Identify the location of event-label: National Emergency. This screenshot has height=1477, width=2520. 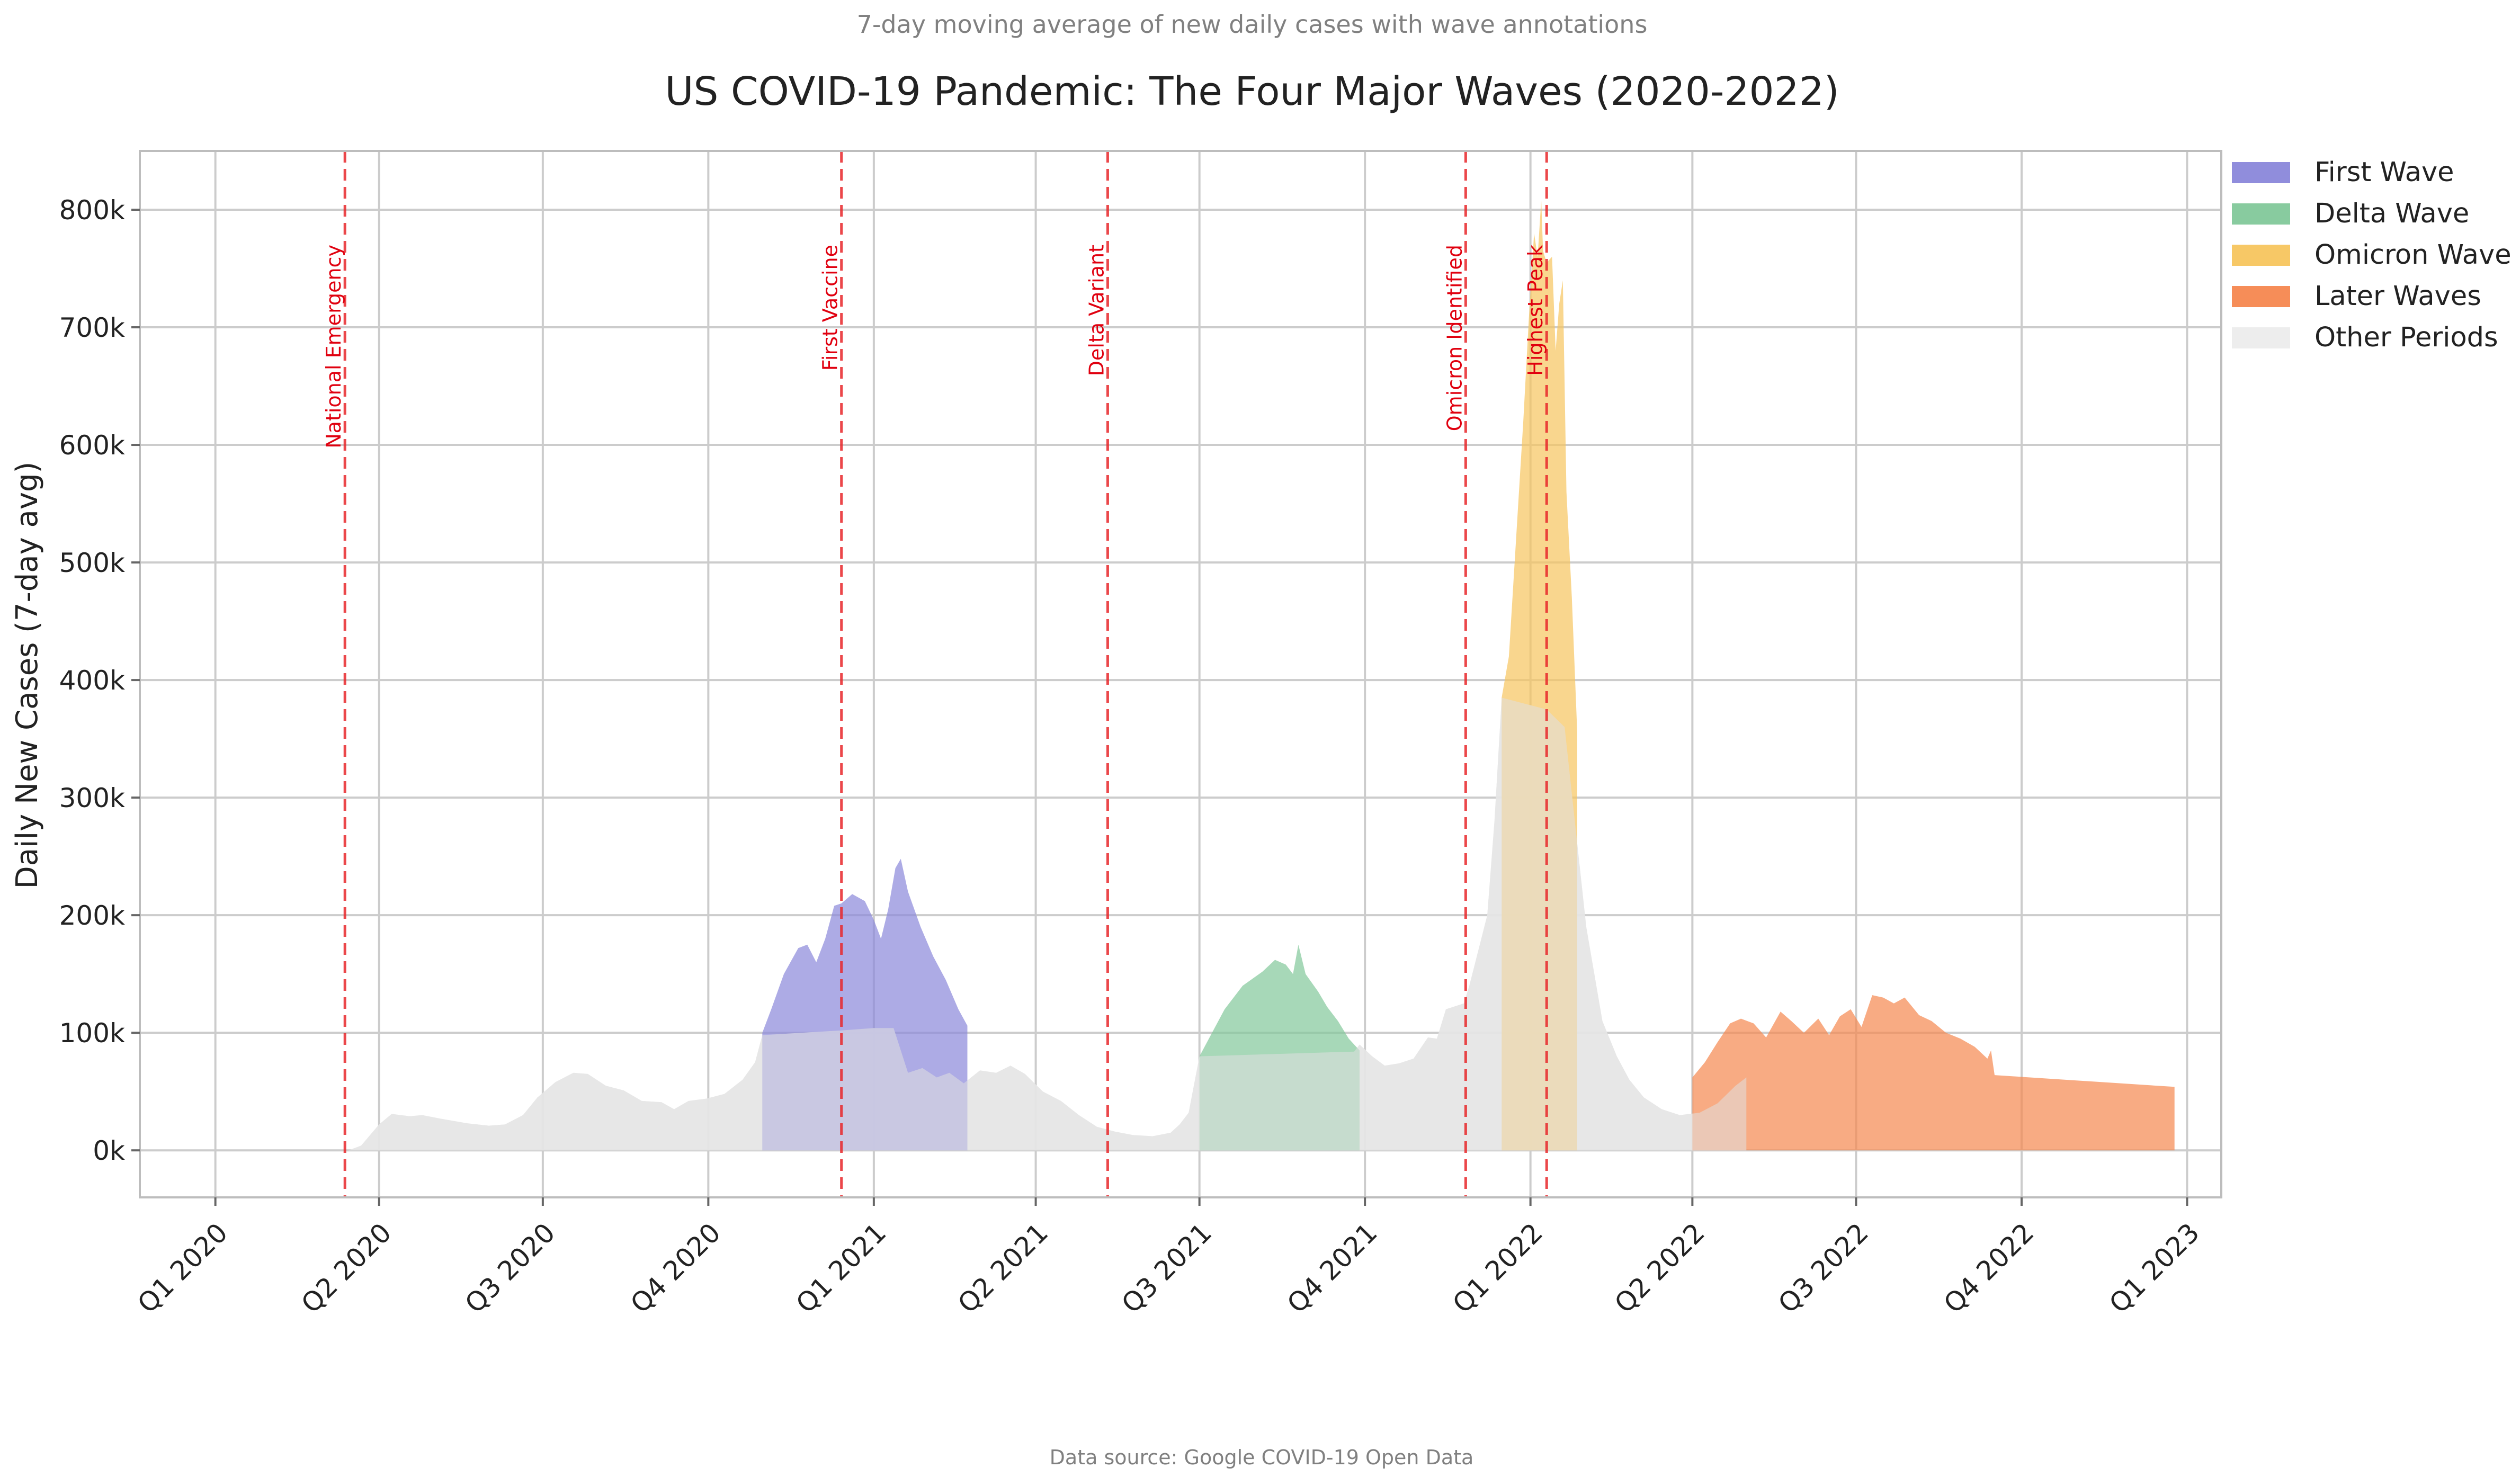
(333, 347).